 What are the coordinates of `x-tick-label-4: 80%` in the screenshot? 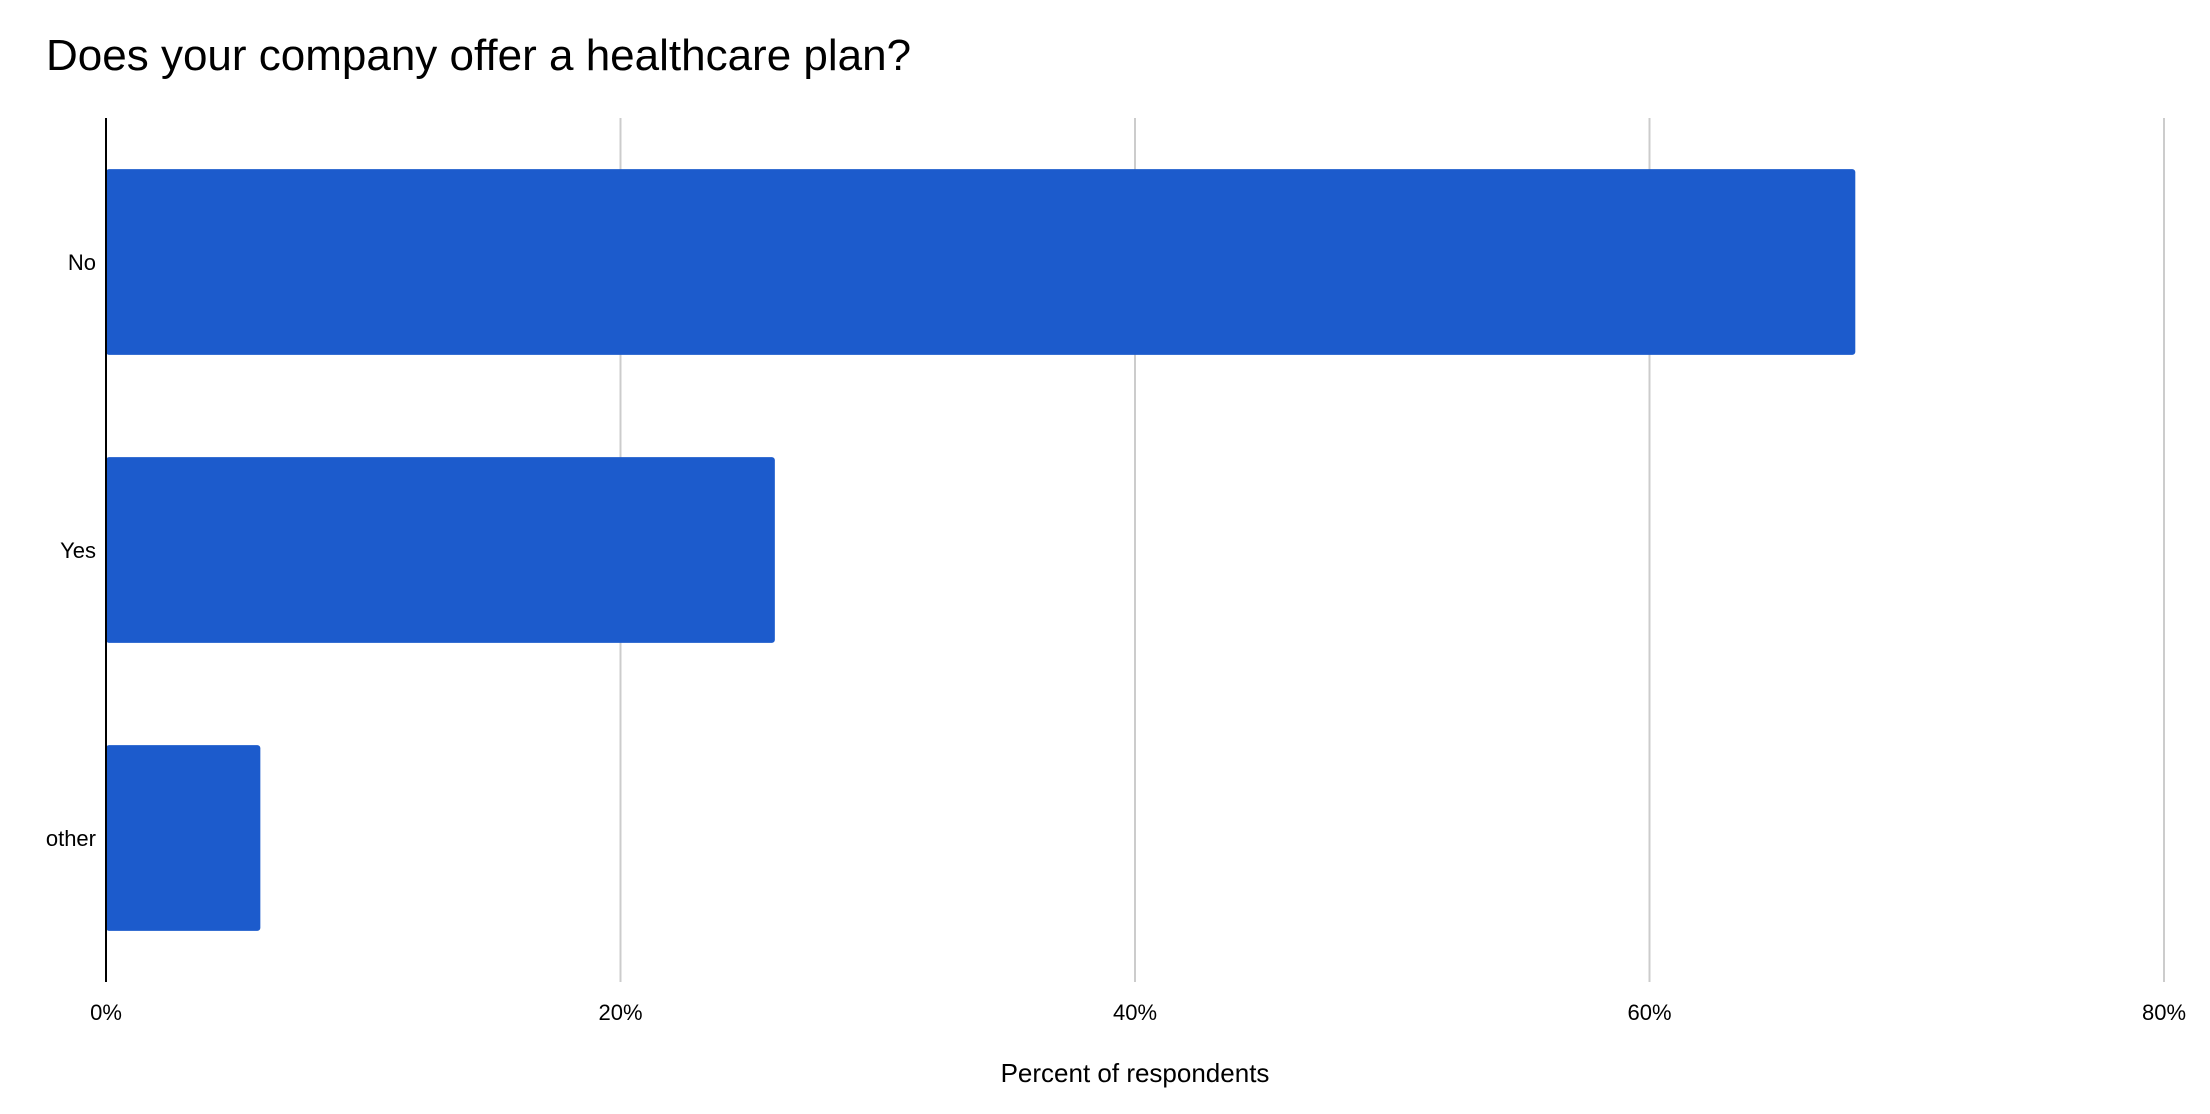 It's located at (2164, 1012).